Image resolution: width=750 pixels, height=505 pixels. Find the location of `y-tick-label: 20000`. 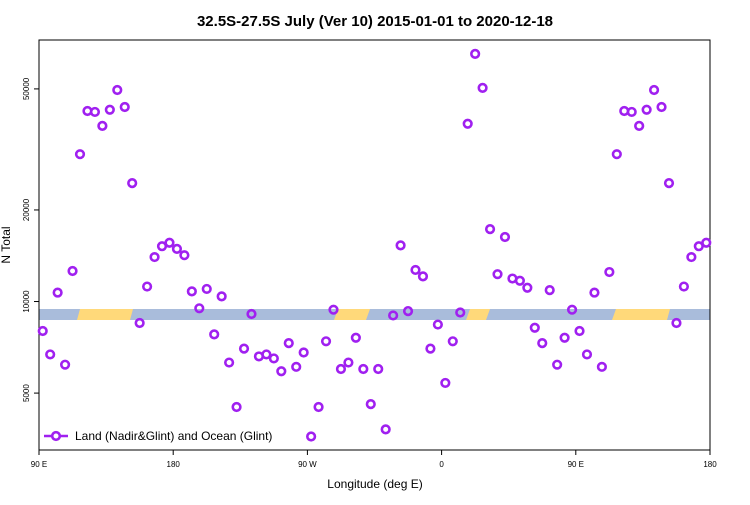

y-tick-label: 20000 is located at coordinates (26, 209).